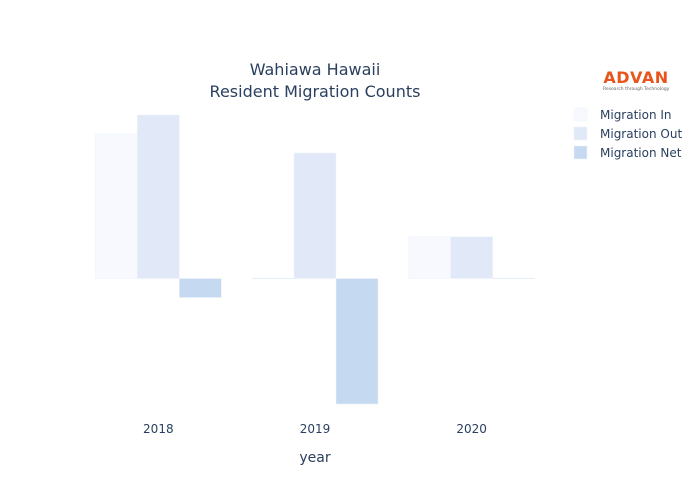  What do you see at coordinates (641, 153) in the screenshot?
I see `legend-label: Migration Net` at bounding box center [641, 153].